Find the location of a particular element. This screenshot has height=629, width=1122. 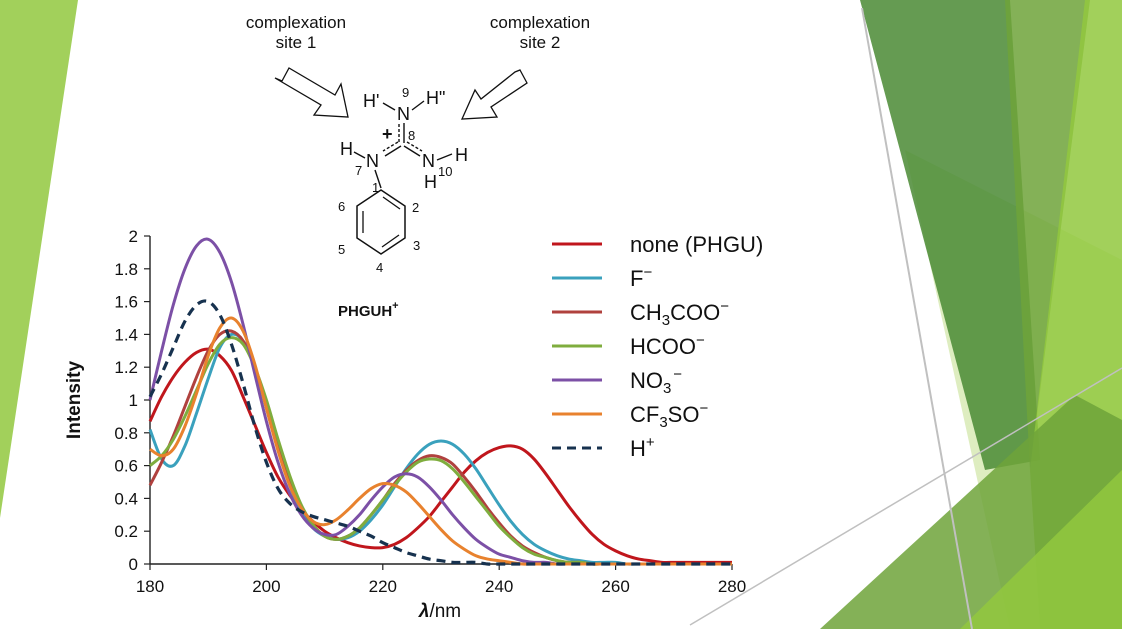

legend-label-1: F− is located at coordinates (641, 277).